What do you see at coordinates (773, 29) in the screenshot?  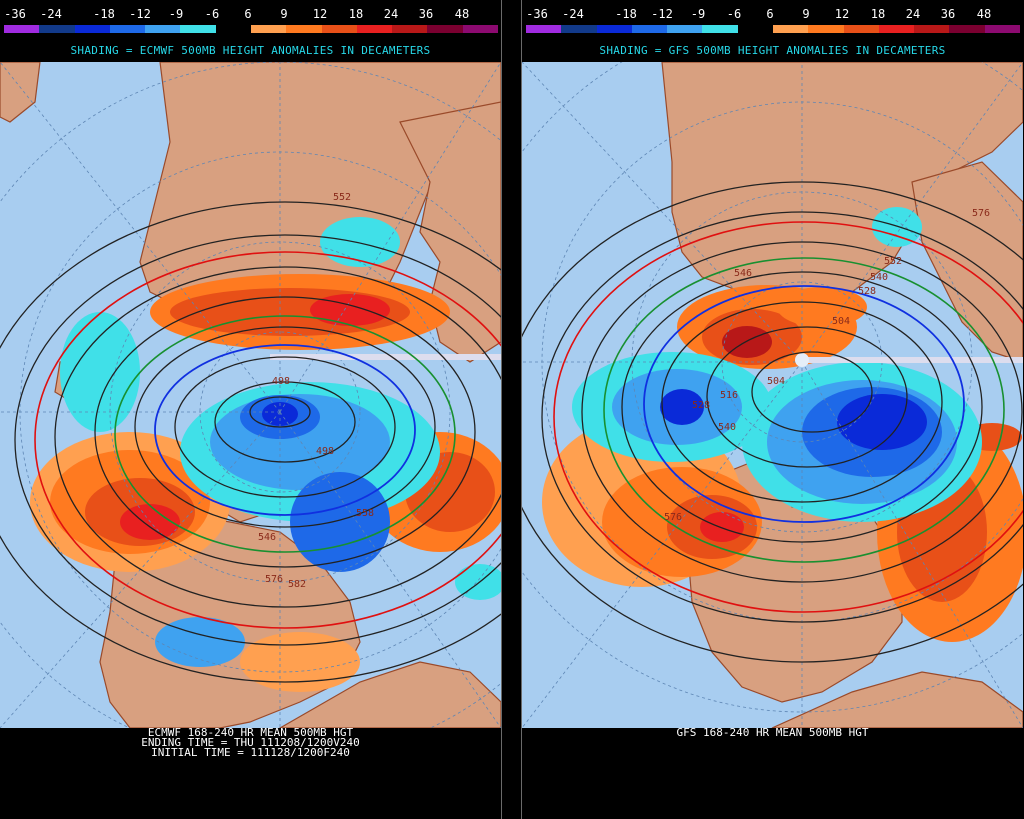 I see `anomaly-color-scale` at bounding box center [773, 29].